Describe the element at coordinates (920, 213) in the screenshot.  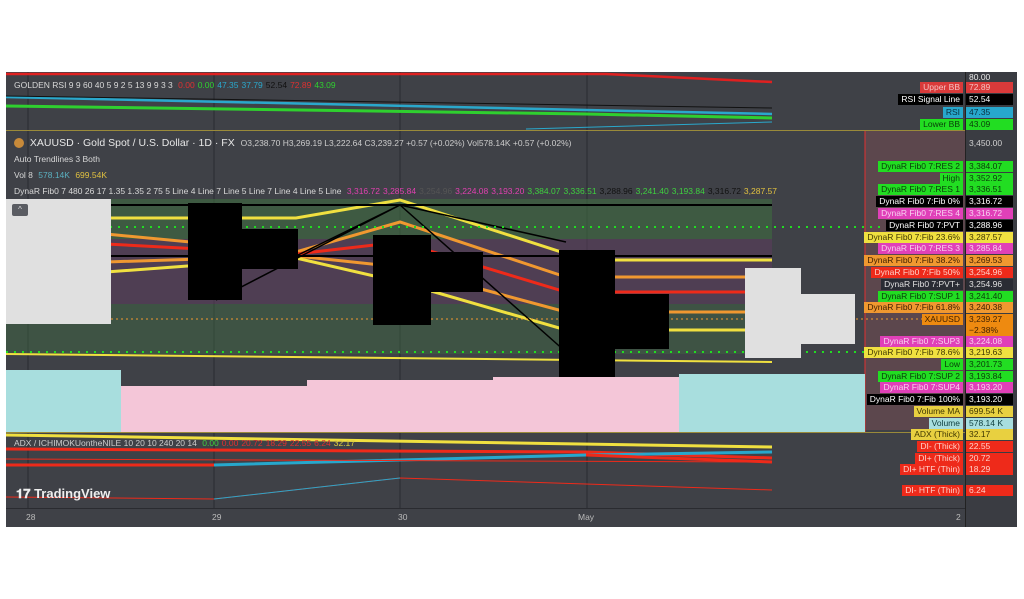
I see `price-label-name: DynaR Fib0 7:RES 4` at that location.